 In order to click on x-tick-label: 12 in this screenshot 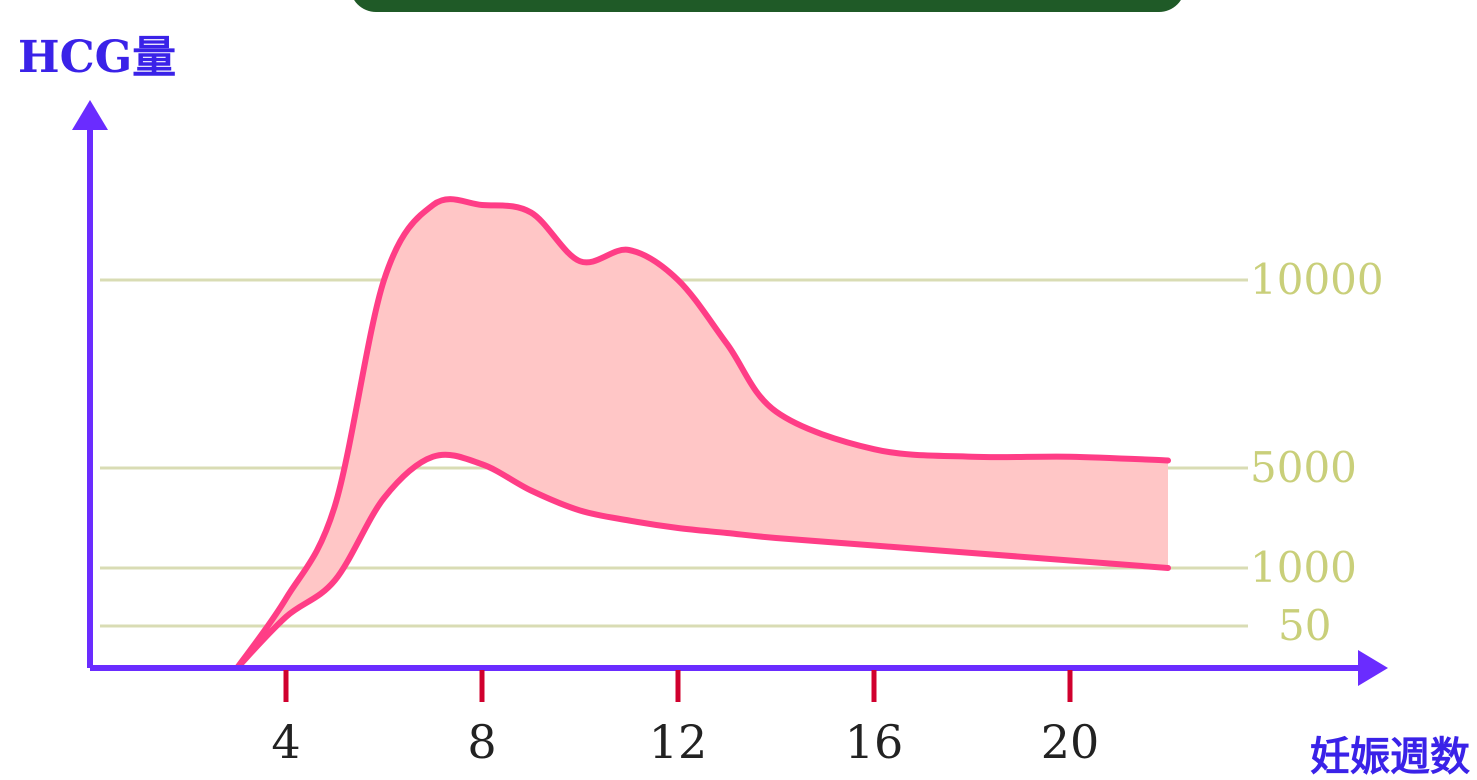, I will do `click(678, 742)`.